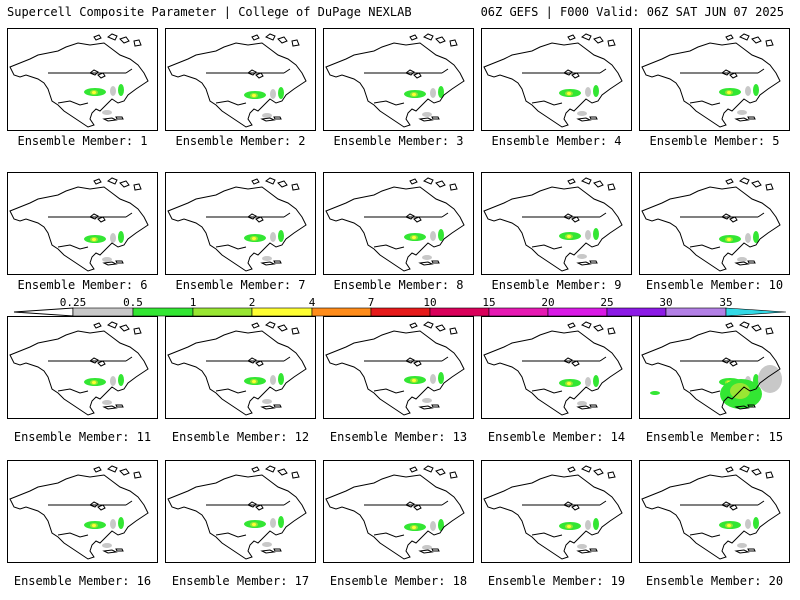 The width and height of the screenshot is (800, 600). Describe the element at coordinates (252, 302) in the screenshot. I see `colorbar-tick-label: 2` at that location.